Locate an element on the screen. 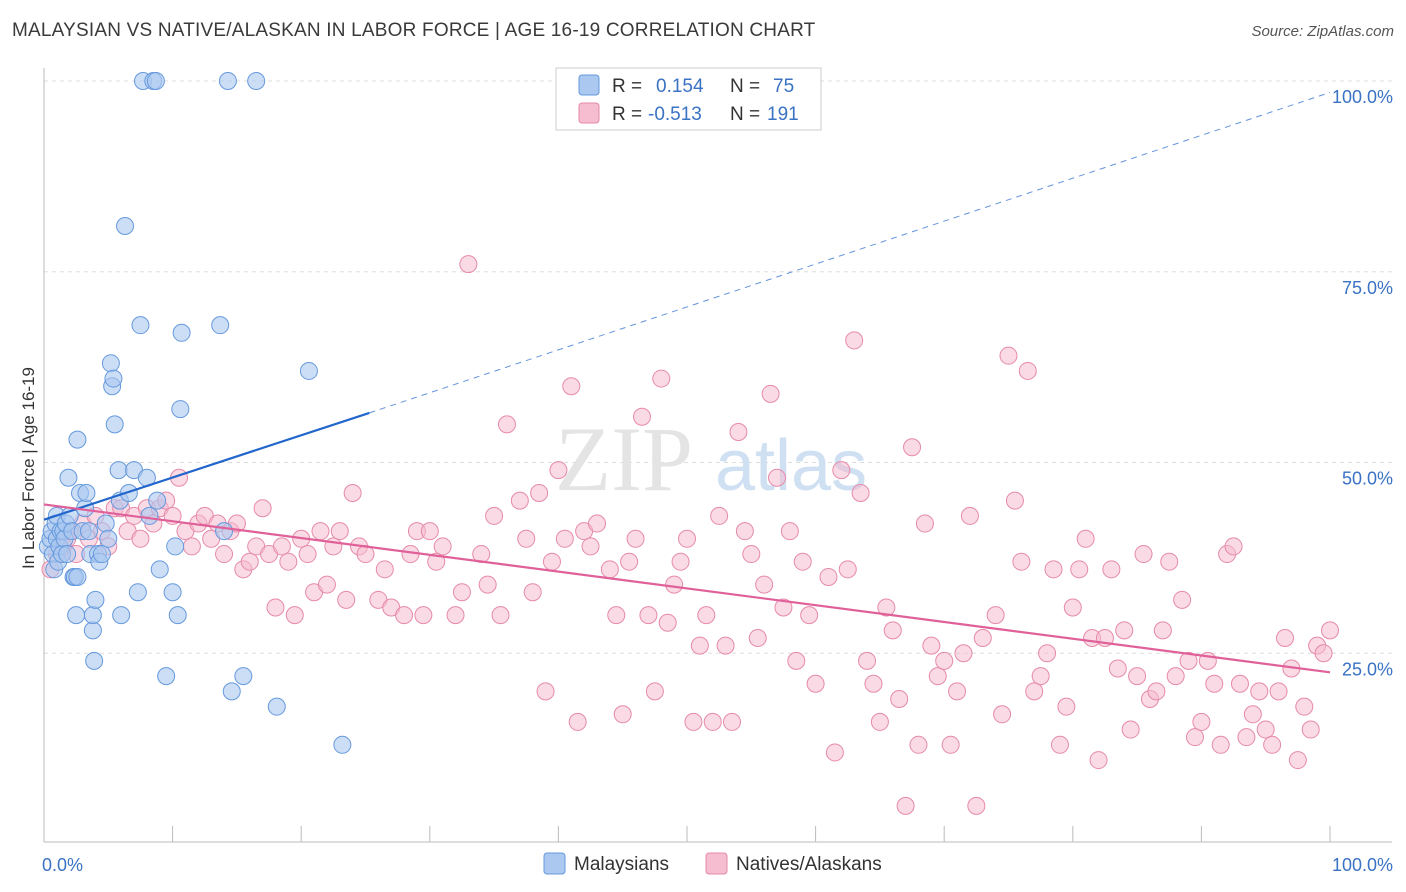 The width and height of the screenshot is (1406, 892). series-legend-malaysians: Malaysians is located at coordinates (621, 864).